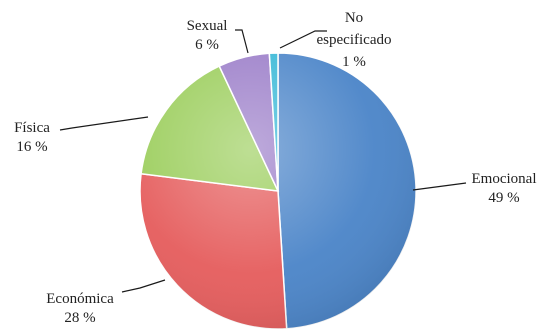  I want to click on slice-value-no-especificado: 1 %, so click(354, 62).